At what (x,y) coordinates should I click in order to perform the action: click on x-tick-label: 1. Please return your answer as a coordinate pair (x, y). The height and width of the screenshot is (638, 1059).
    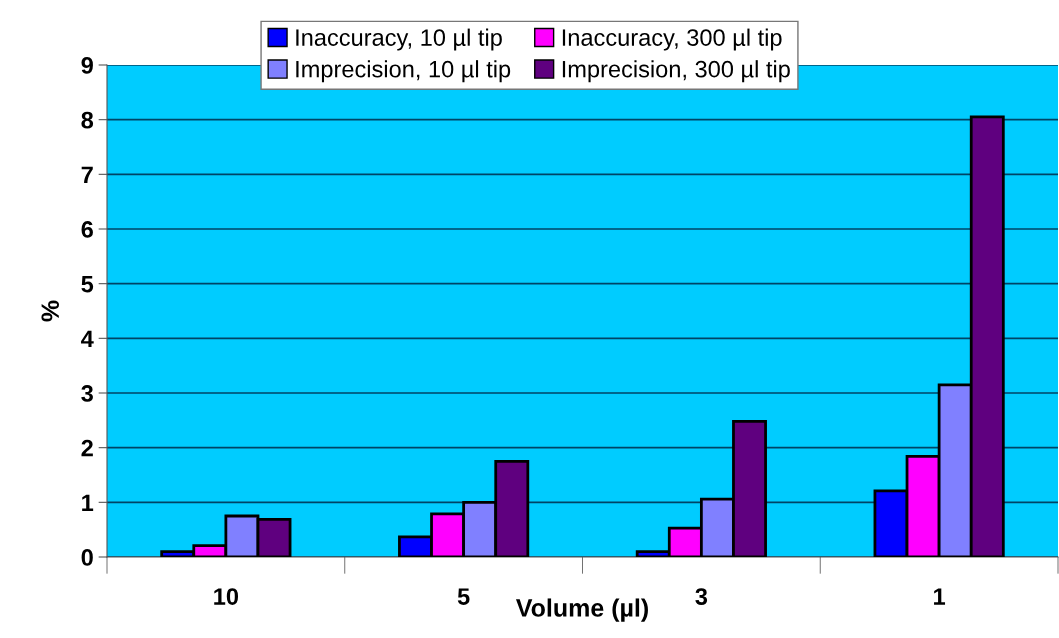
    Looking at the image, I should click on (940, 596).